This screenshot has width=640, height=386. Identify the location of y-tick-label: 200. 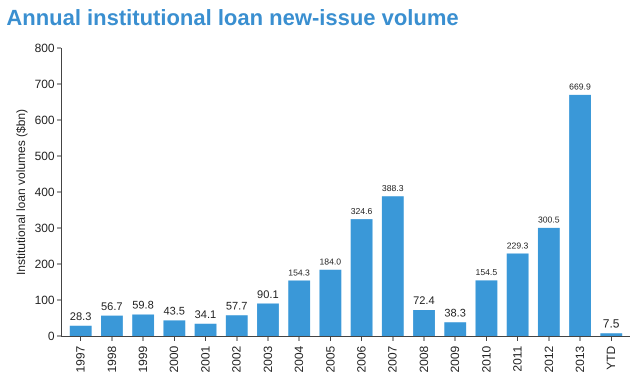
(44, 264).